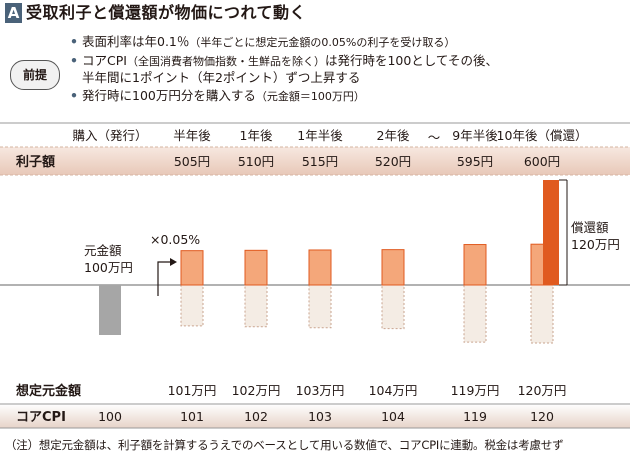  Describe the element at coordinates (475, 390) in the screenshot. I see `principal-value-label: 119万円` at that location.